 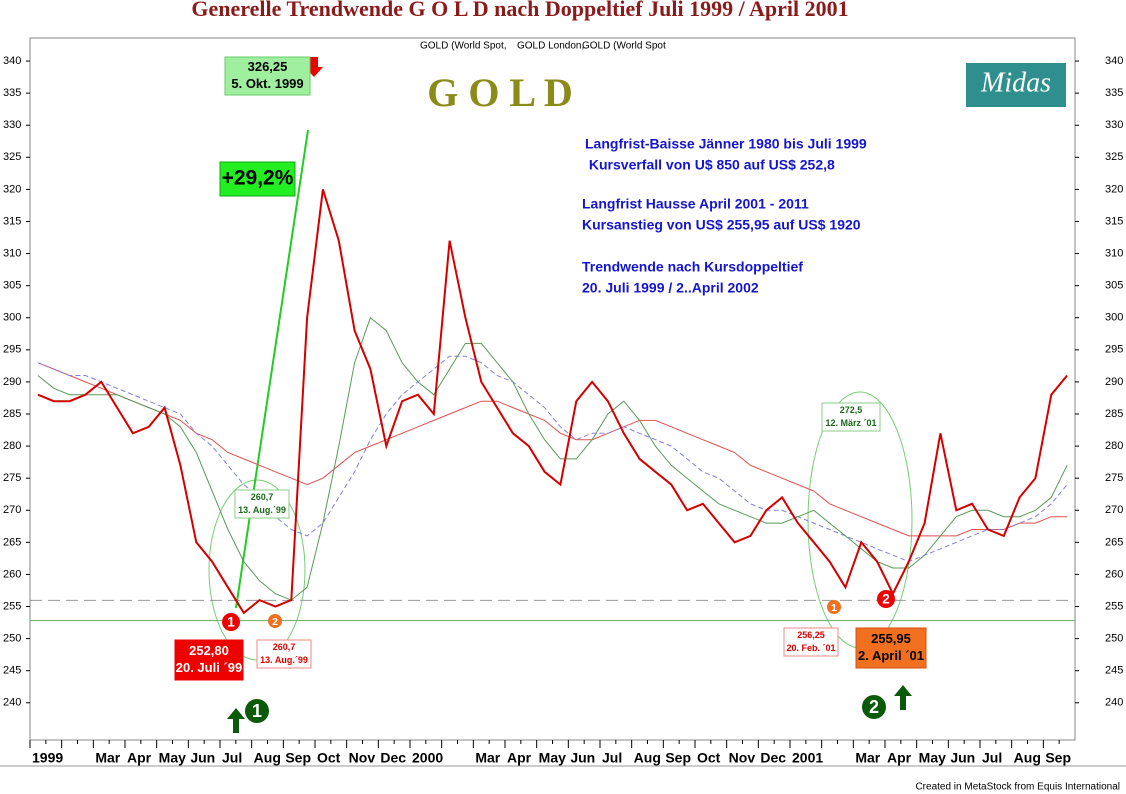 I want to click on y-tick-label: 330, so click(x=12, y=125).